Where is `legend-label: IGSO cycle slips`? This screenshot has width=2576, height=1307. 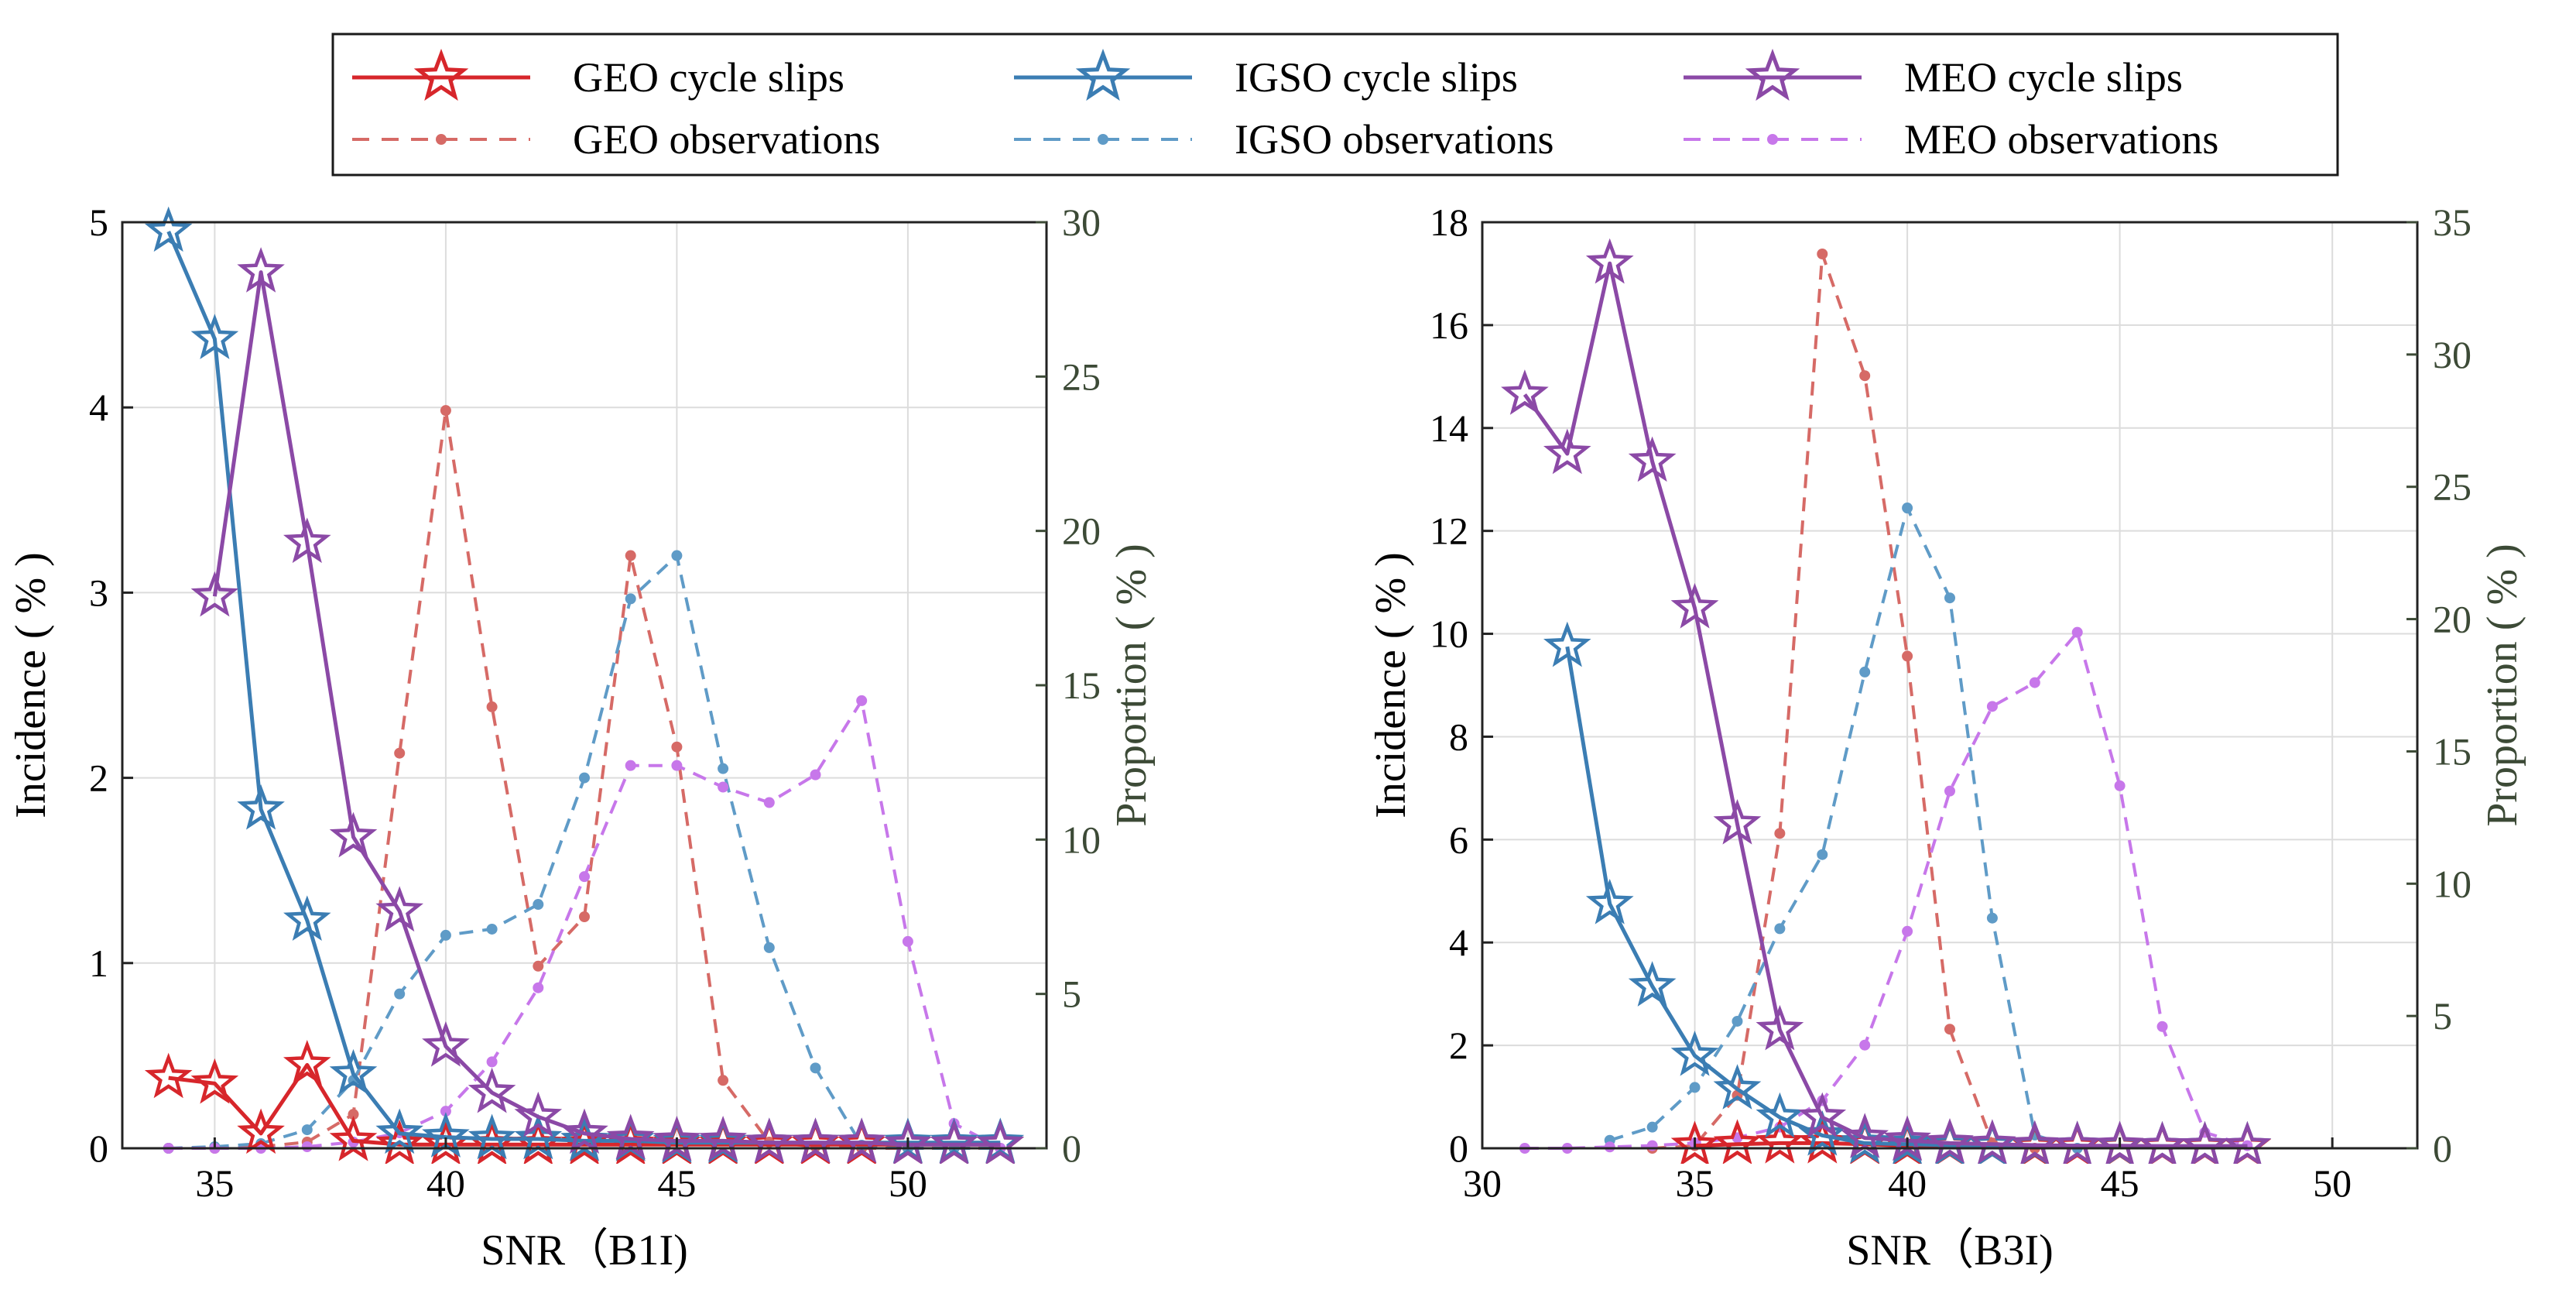
legend-label: IGSO cycle slips is located at coordinates (1376, 78).